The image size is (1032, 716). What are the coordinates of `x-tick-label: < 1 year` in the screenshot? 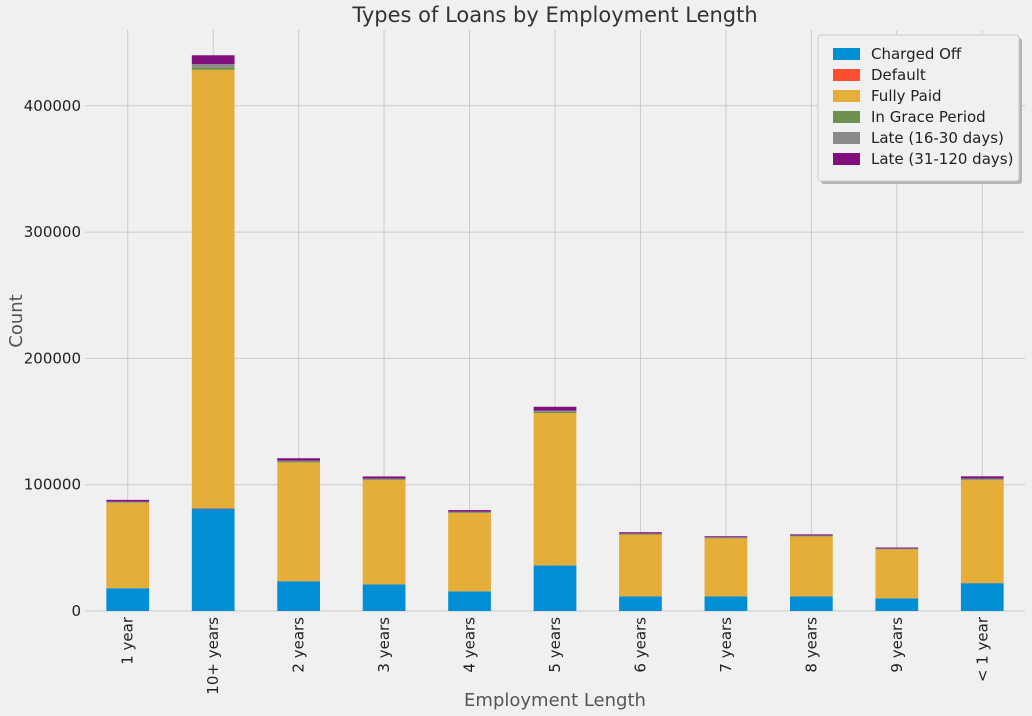 It's located at (982, 649).